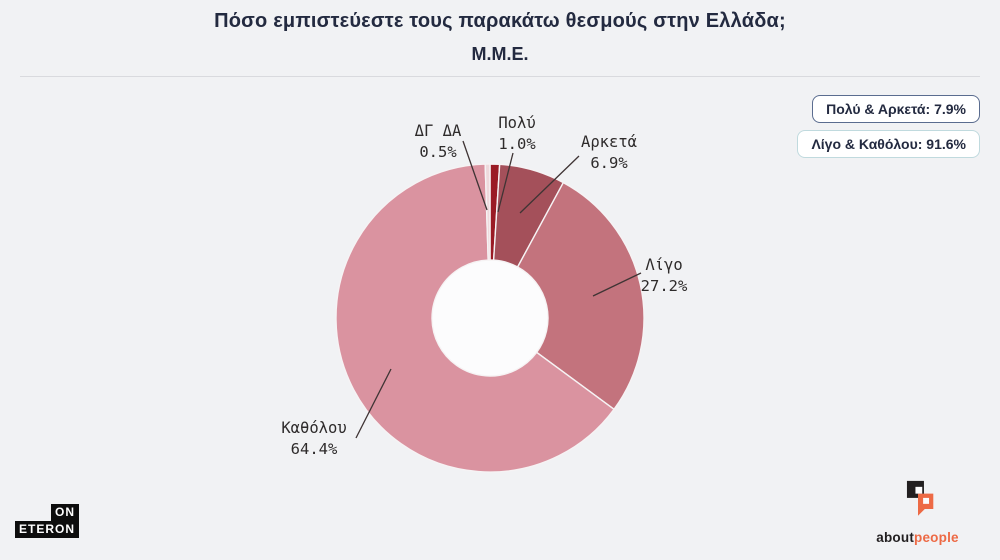 This screenshot has width=1000, height=560. Describe the element at coordinates (490, 318) in the screenshot. I see `donut-hole` at that location.